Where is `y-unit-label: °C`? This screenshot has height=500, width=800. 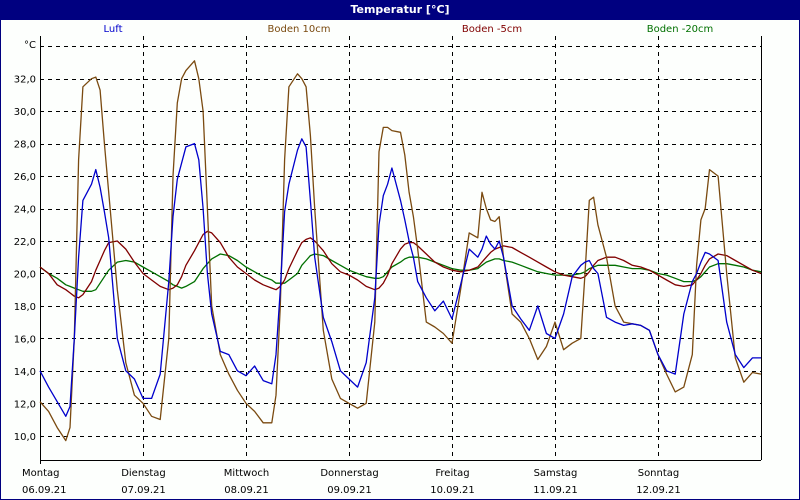
y-unit-label: °C is located at coordinates (30, 45).